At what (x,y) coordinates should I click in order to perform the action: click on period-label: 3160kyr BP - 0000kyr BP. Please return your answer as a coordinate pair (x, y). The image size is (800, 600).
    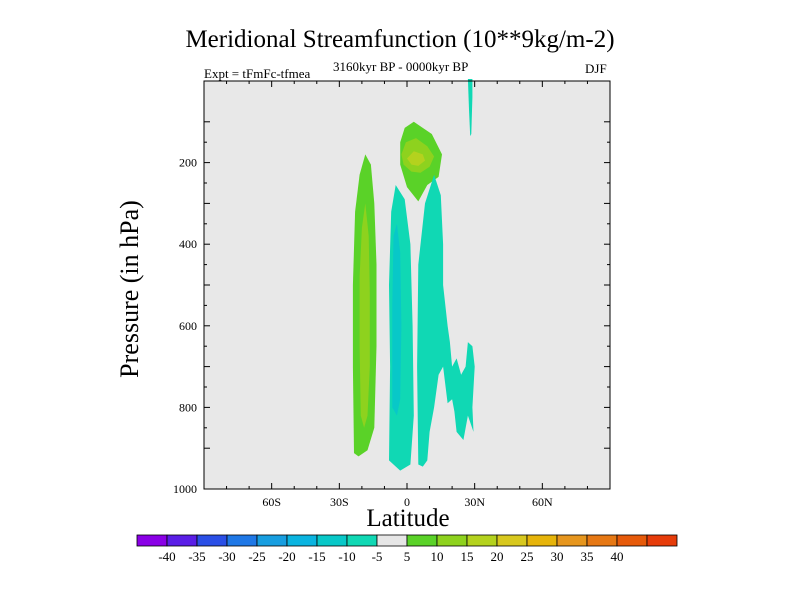
    Looking at the image, I should click on (401, 66).